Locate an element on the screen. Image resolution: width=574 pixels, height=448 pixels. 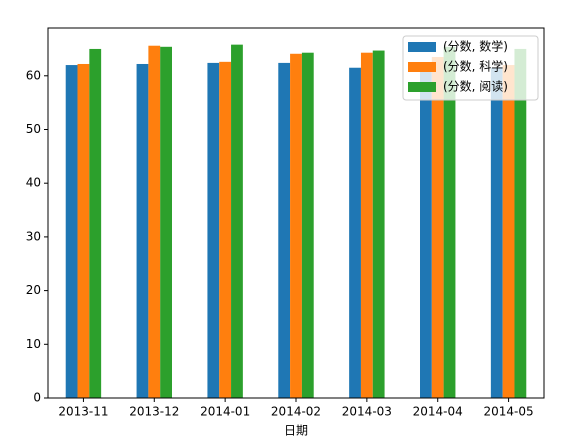
y-tick-label: 50 is located at coordinates (33, 129).